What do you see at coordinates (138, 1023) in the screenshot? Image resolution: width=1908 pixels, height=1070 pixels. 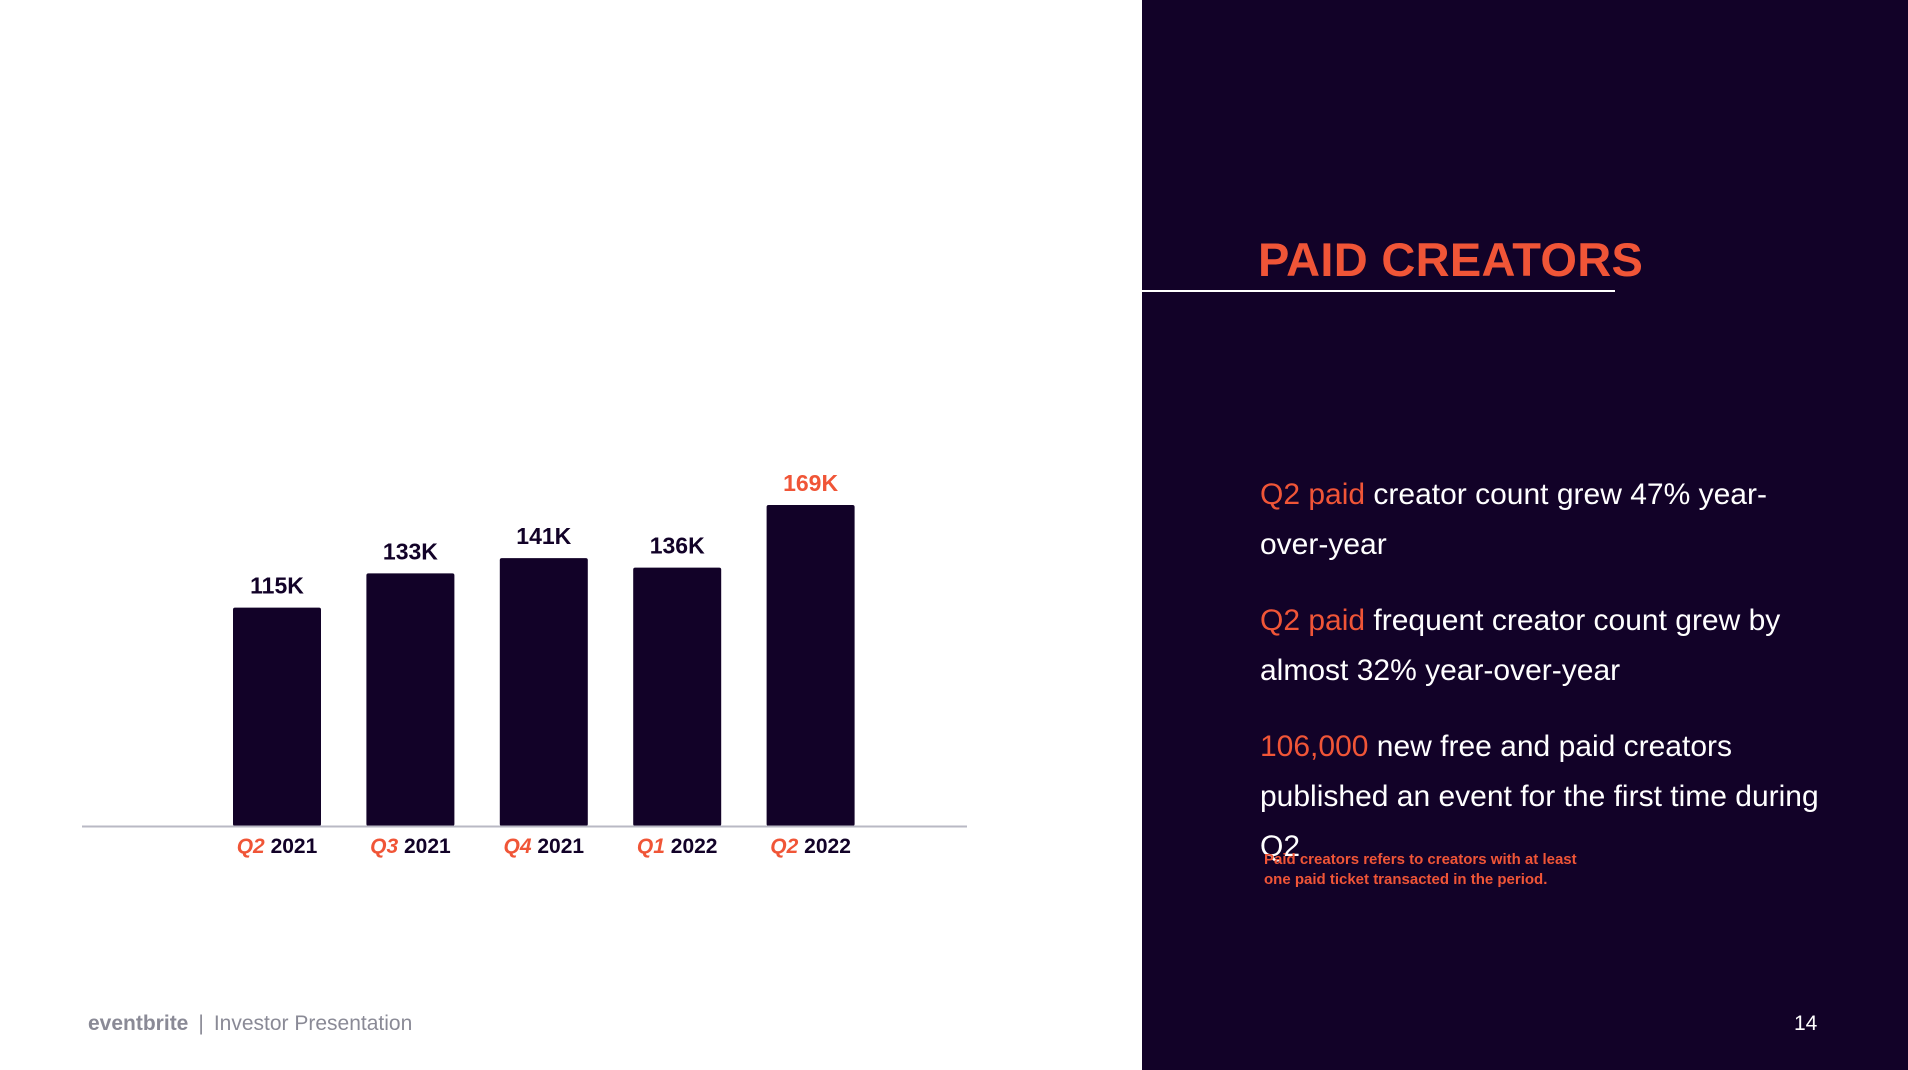 I see `footer-brand: eventbrite` at bounding box center [138, 1023].